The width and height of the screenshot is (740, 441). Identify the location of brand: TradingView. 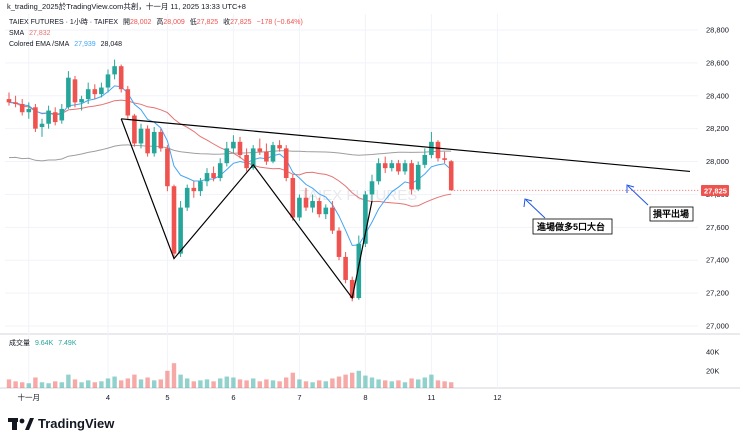
(61, 423).